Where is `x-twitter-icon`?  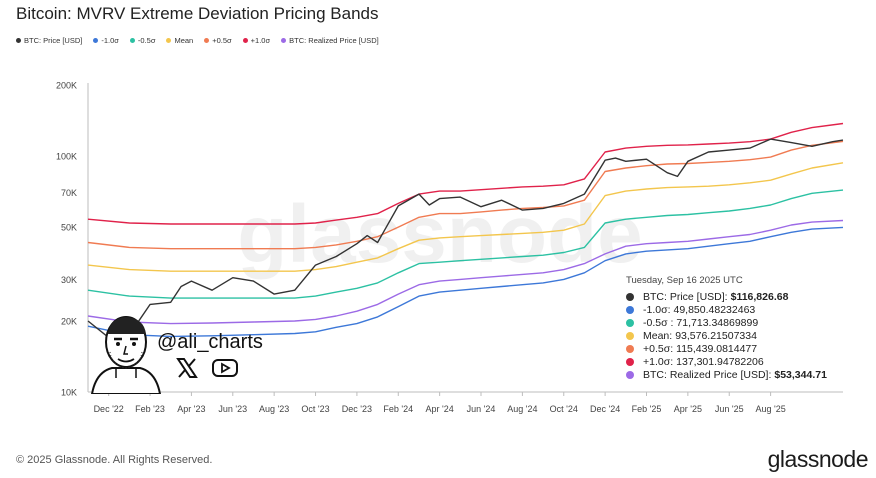 x-twitter-icon is located at coordinates (187, 368).